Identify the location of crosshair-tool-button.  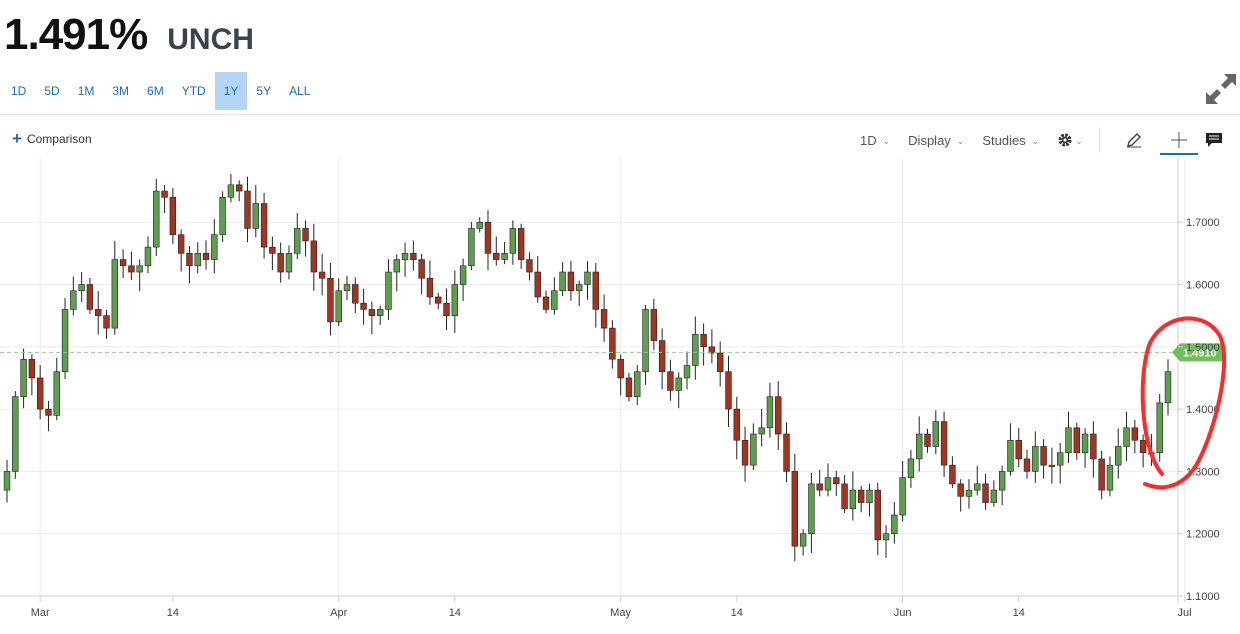
(1179, 140).